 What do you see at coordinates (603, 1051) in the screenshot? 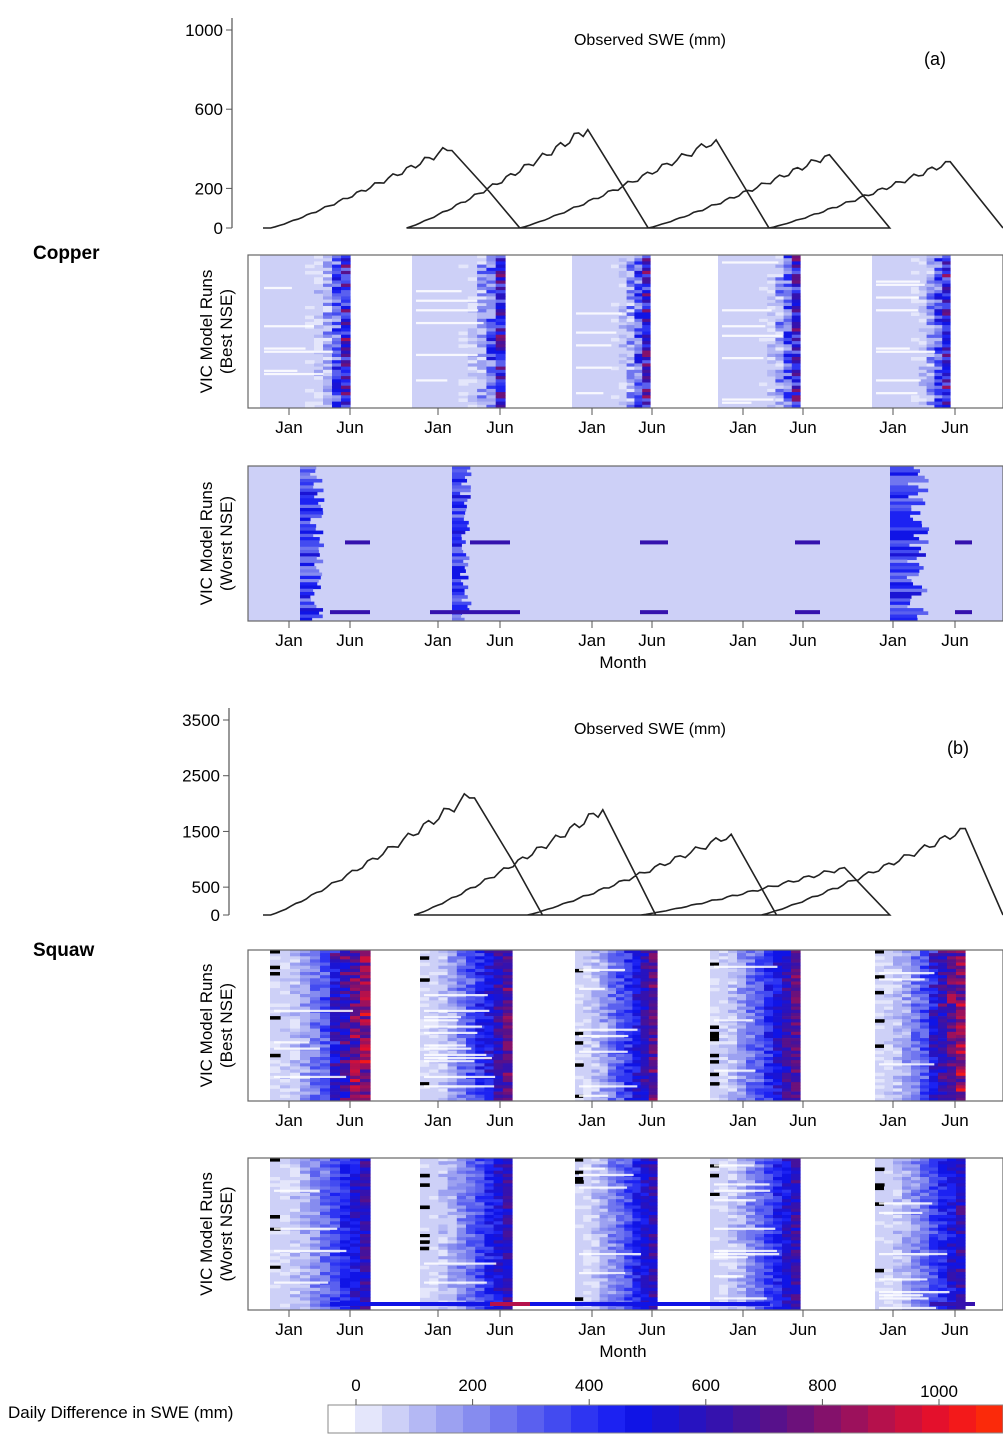
I see `heat-gap` at bounding box center [603, 1051].